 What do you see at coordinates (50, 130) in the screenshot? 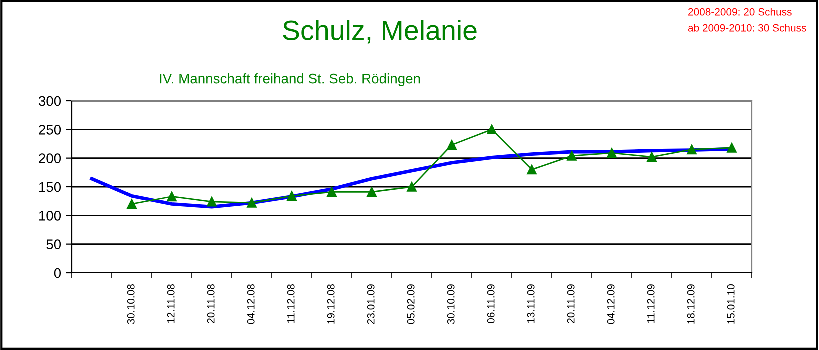
I see `y-tick-label: 250` at bounding box center [50, 130].